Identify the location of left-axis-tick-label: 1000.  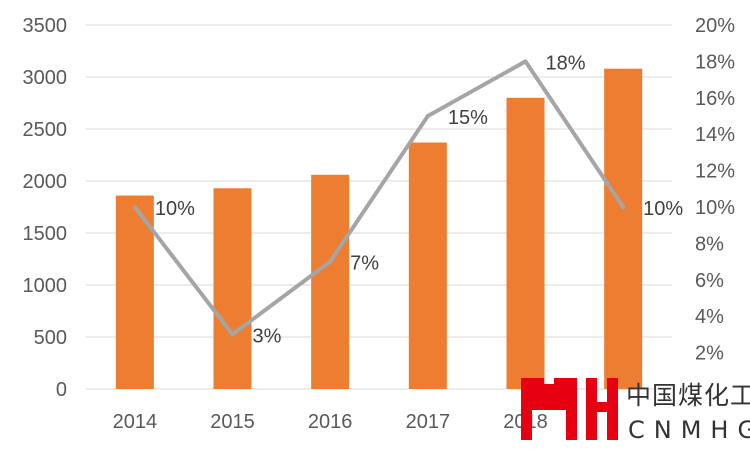
(45, 286).